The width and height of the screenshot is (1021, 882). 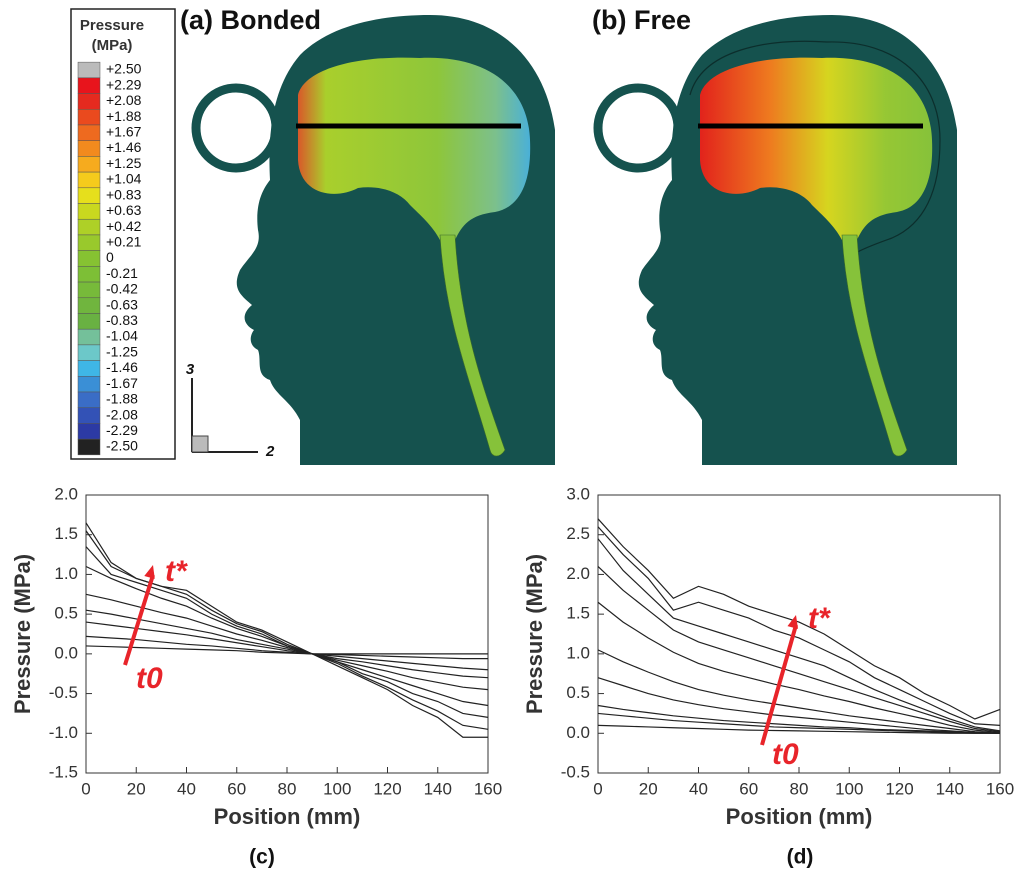 What do you see at coordinates (122, 336) in the screenshot?
I see `legend-label: -1.04` at bounding box center [122, 336].